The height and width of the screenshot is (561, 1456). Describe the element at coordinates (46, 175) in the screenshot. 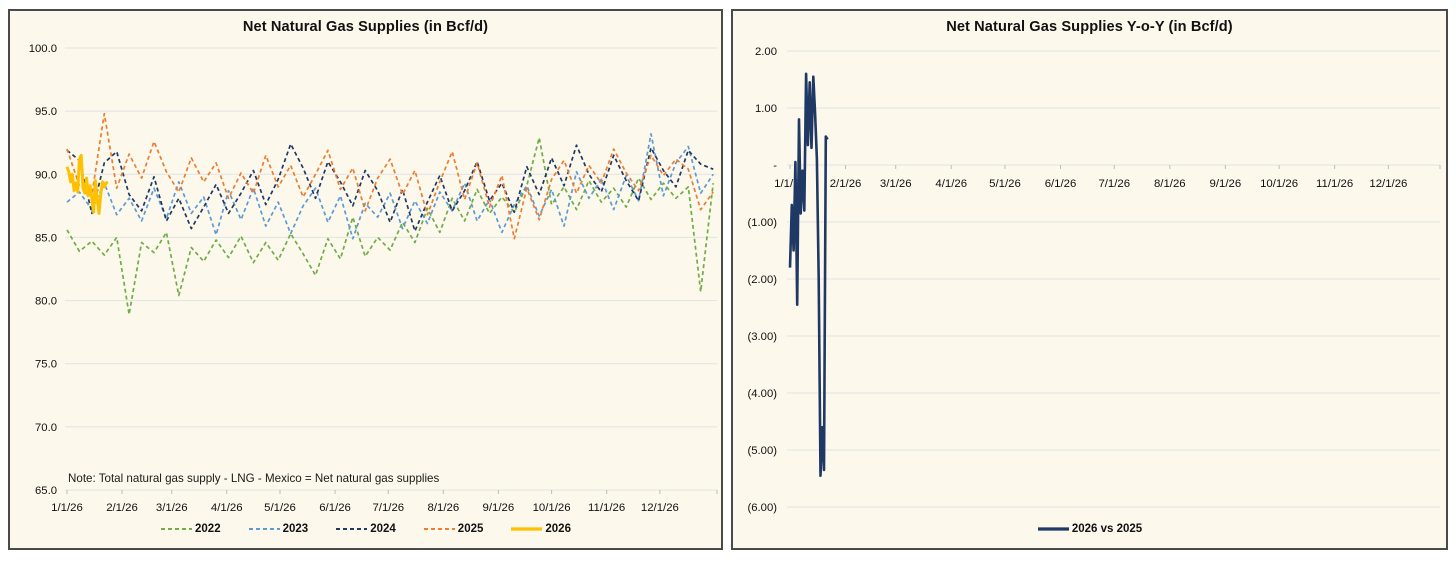

I see `y-tick-label: 90.0` at that location.